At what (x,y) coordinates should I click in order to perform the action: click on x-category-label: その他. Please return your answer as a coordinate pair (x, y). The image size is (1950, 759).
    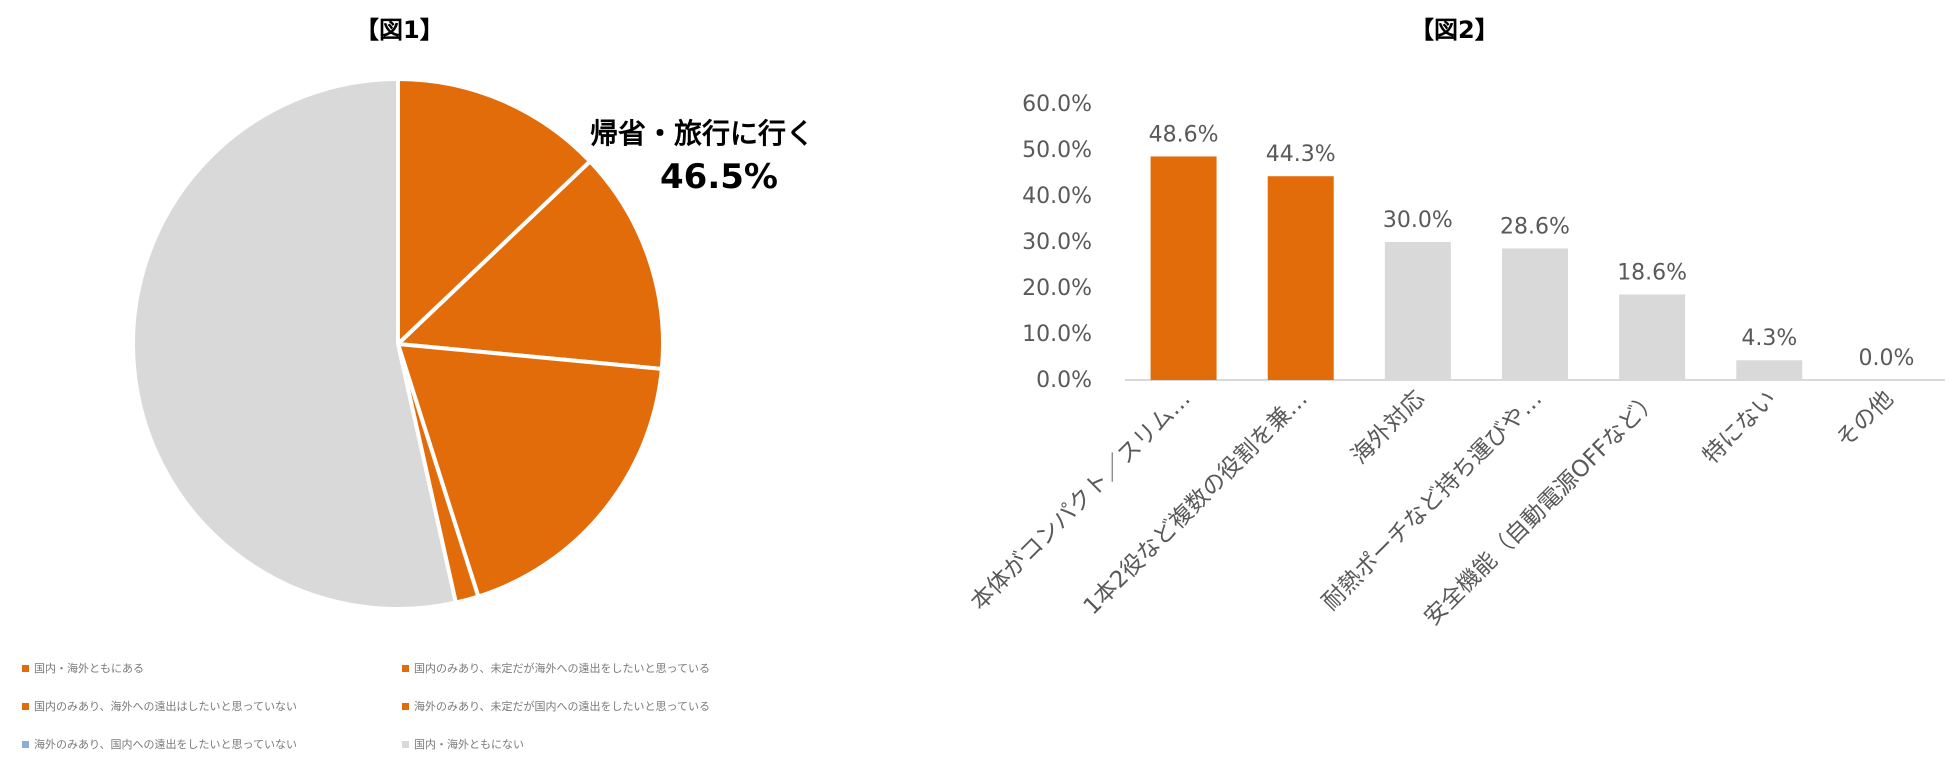
    Looking at the image, I should click on (1864, 419).